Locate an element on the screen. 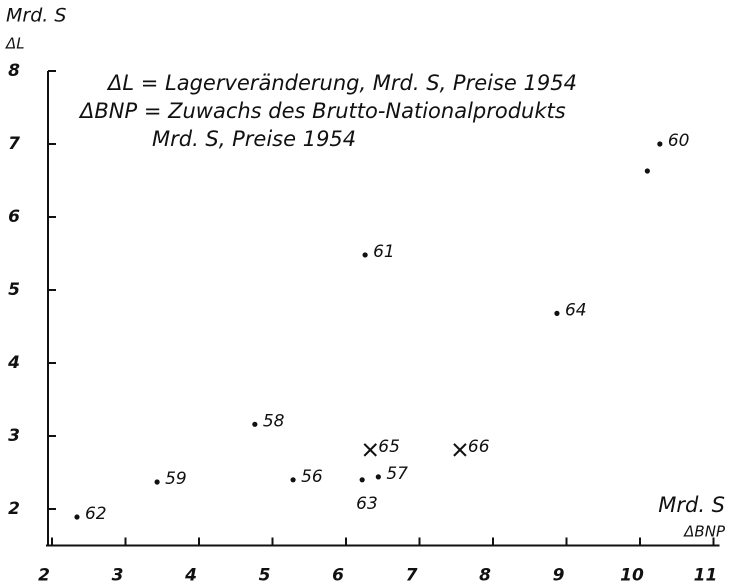 This screenshot has width=745, height=585. x-axis-unit: Mrd. S is located at coordinates (691, 505).